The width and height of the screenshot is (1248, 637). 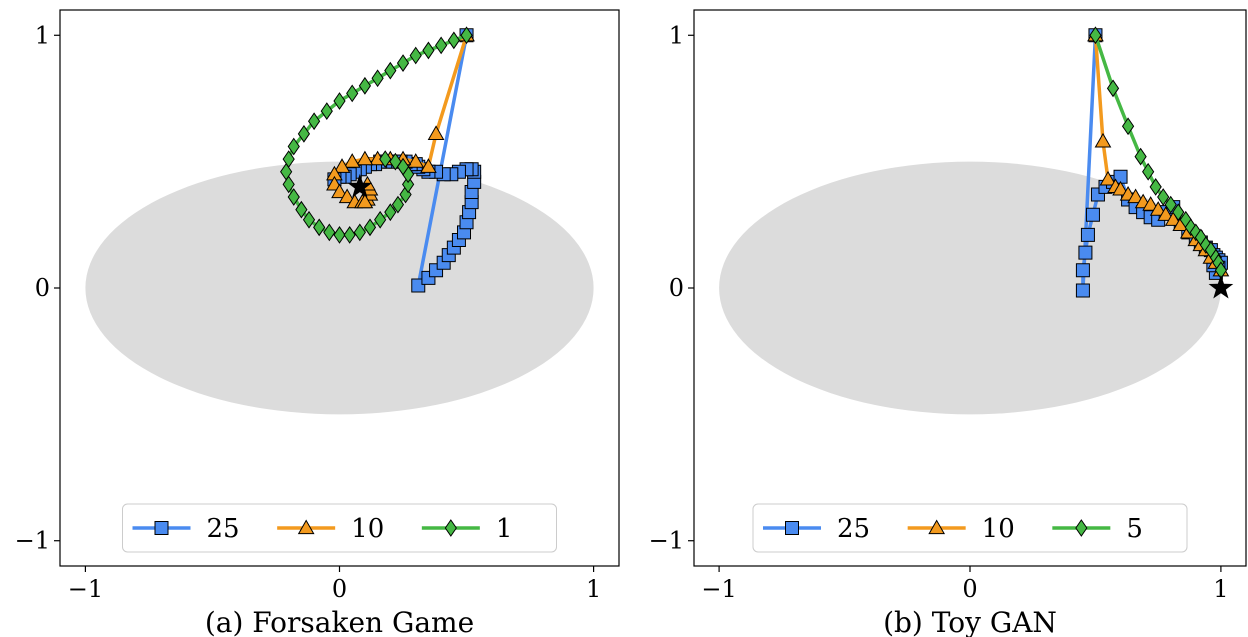 I want to click on legend: 25 10 1, so click(x=339, y=528).